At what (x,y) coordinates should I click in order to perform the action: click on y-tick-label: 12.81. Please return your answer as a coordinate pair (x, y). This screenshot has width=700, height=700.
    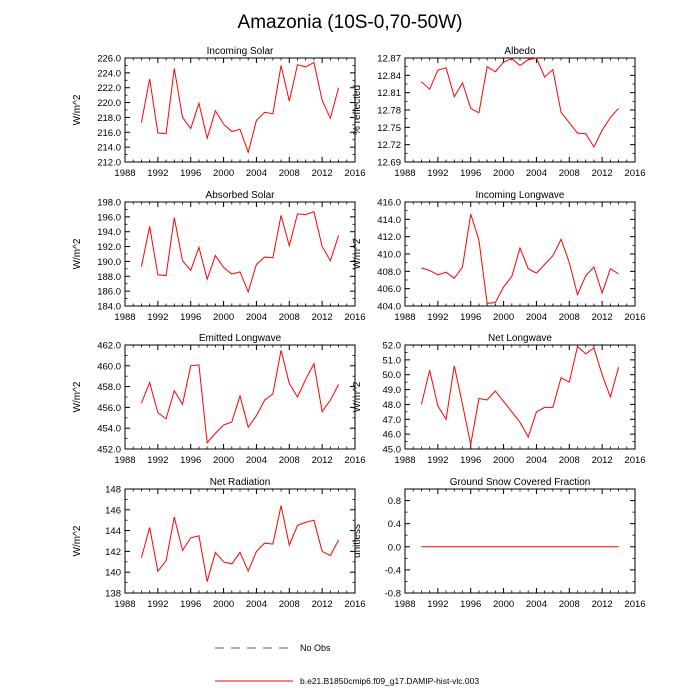
    Looking at the image, I should click on (389, 93).